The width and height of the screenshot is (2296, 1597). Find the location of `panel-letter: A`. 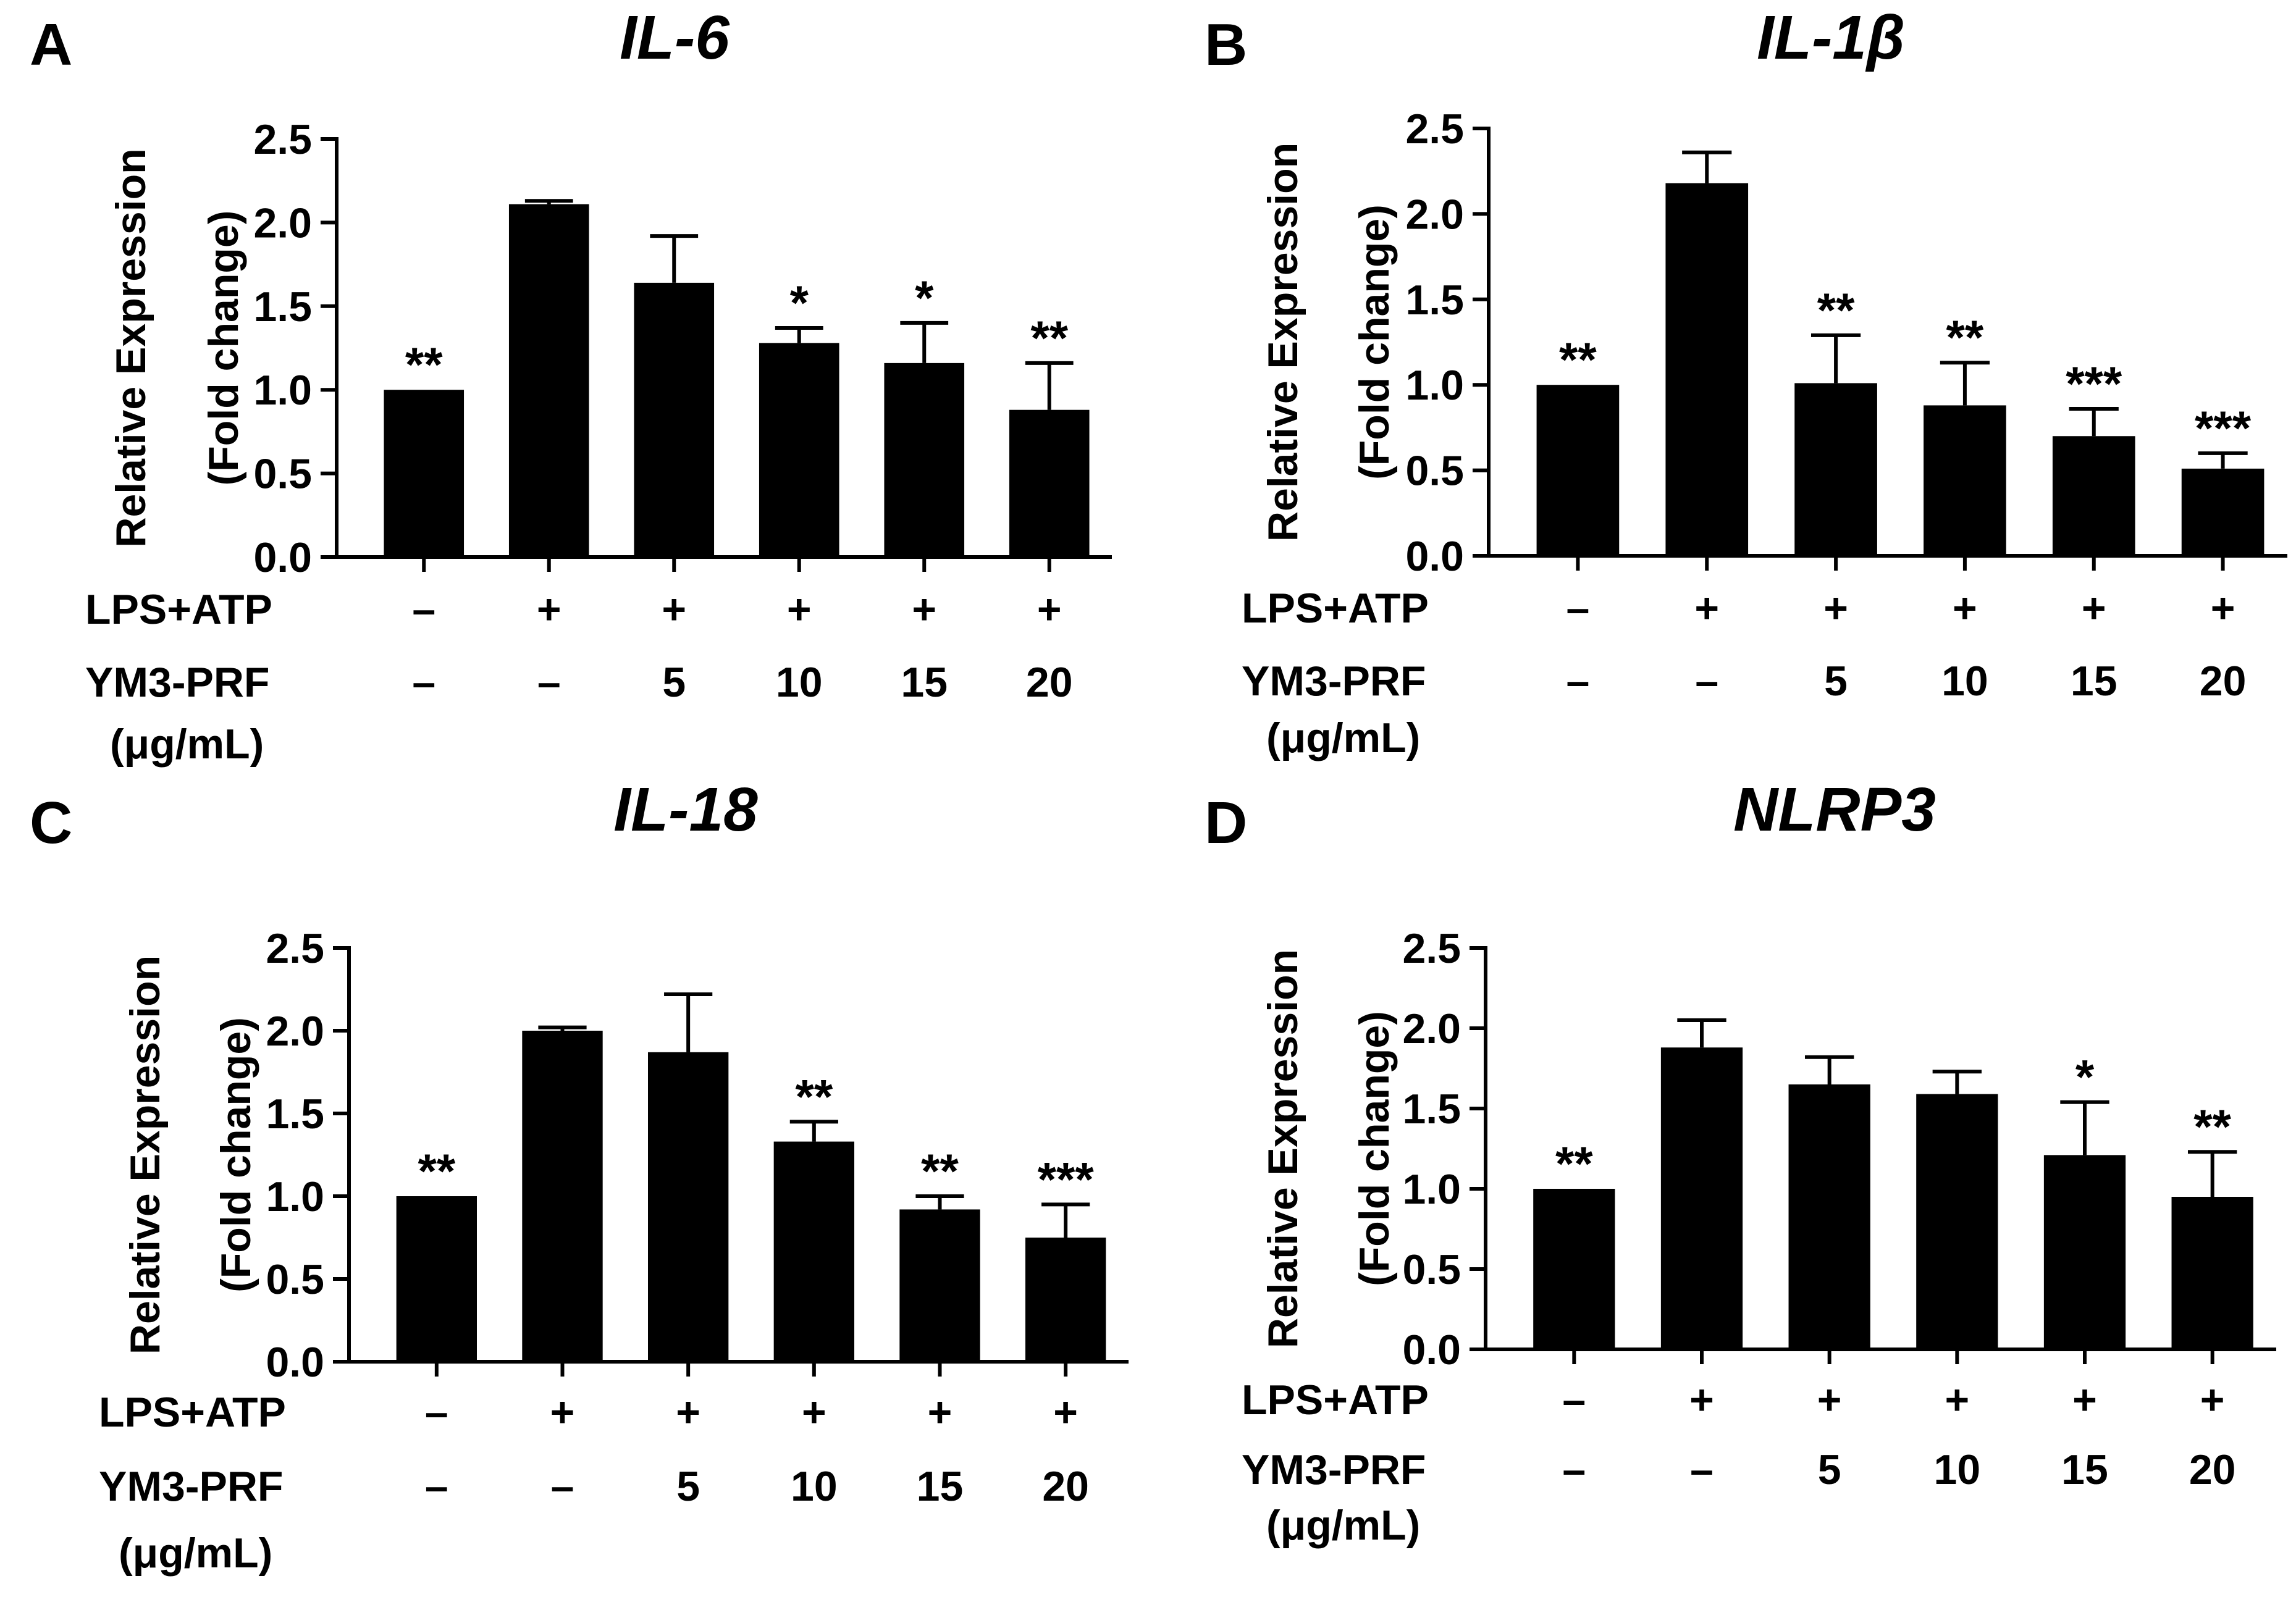

panel-letter: A is located at coordinates (51, 45).